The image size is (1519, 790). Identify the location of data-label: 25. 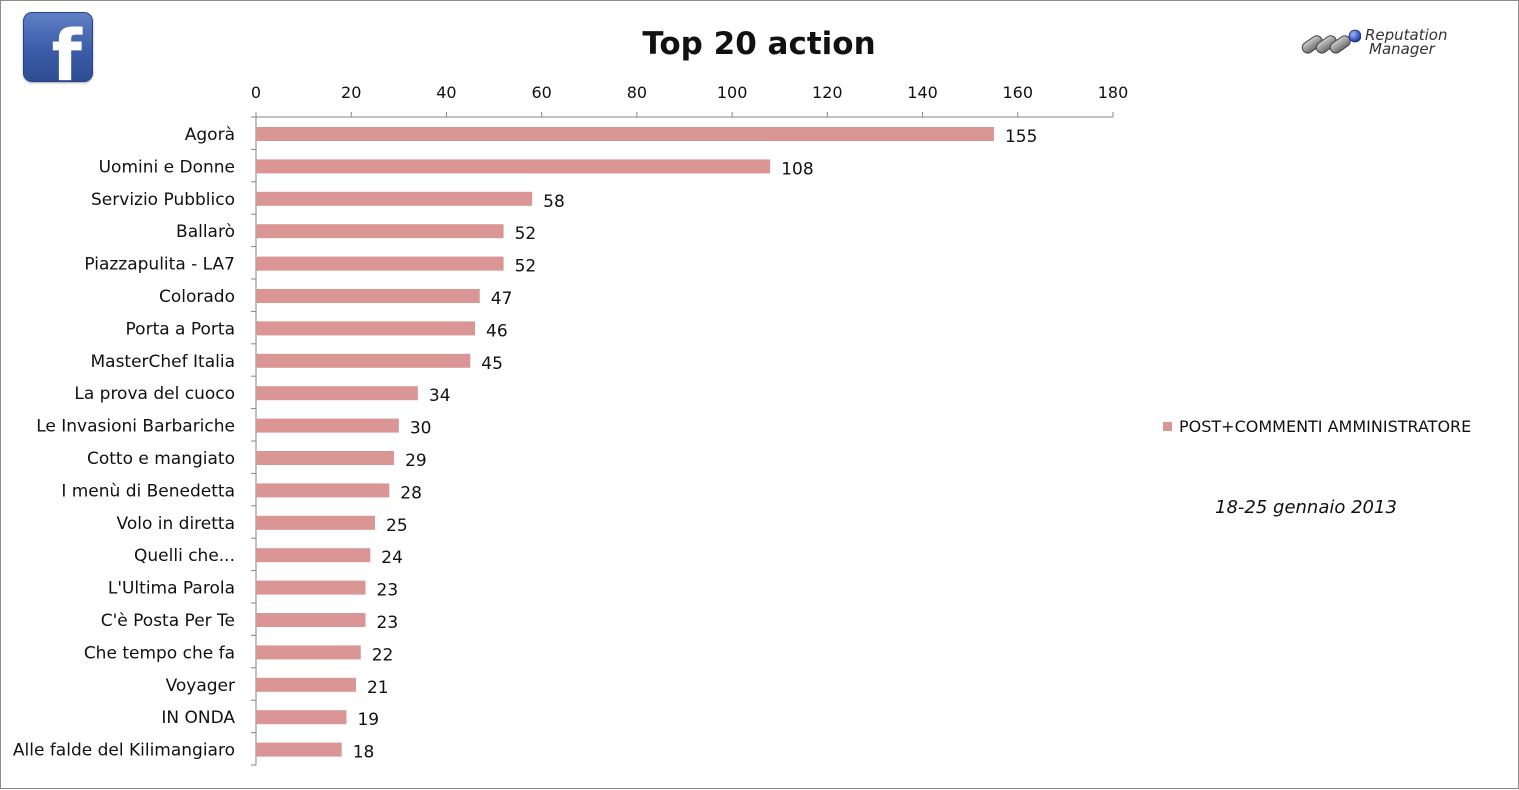
(397, 526).